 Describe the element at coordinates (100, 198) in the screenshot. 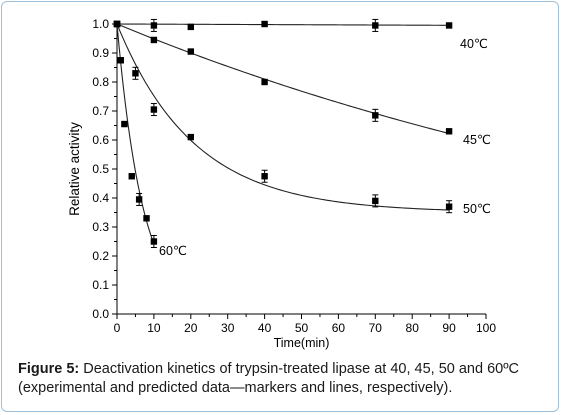

I see `y-tick-label: 0.4` at that location.